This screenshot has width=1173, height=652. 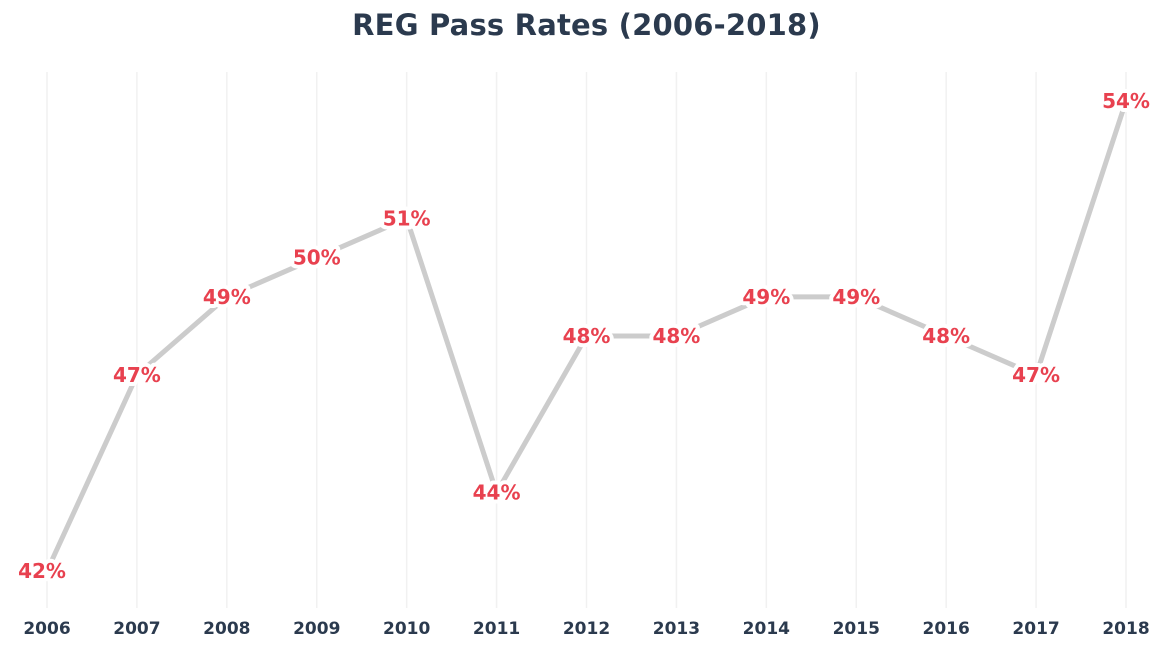 I want to click on data-label: 54%, so click(x=1126, y=101).